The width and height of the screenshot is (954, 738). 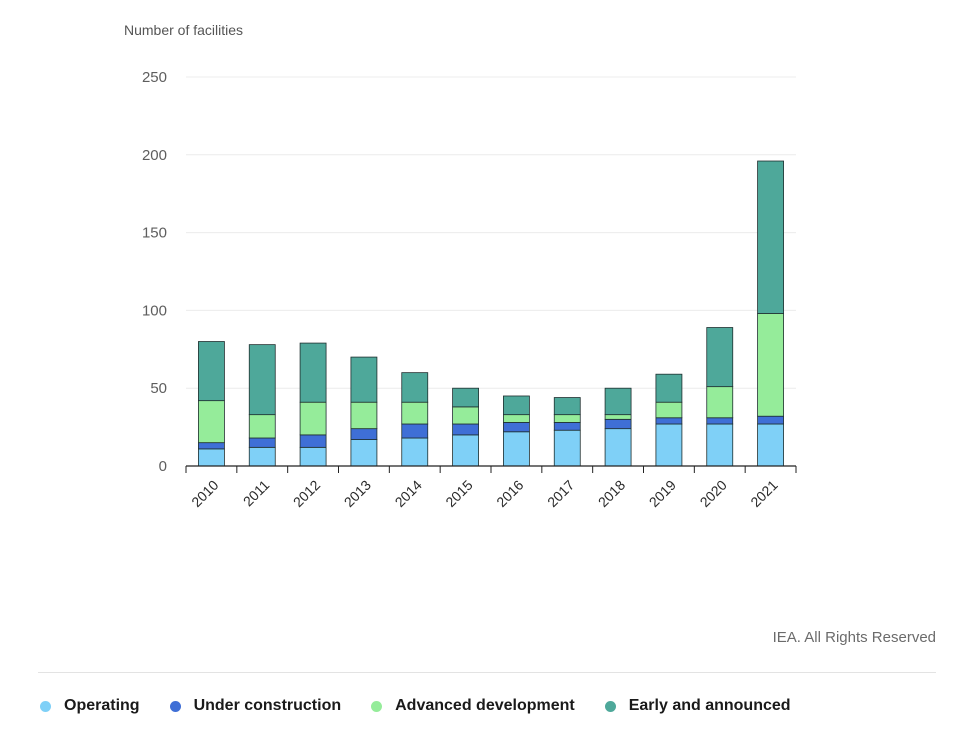 I want to click on legend-label: Under construction, so click(x=267, y=705).